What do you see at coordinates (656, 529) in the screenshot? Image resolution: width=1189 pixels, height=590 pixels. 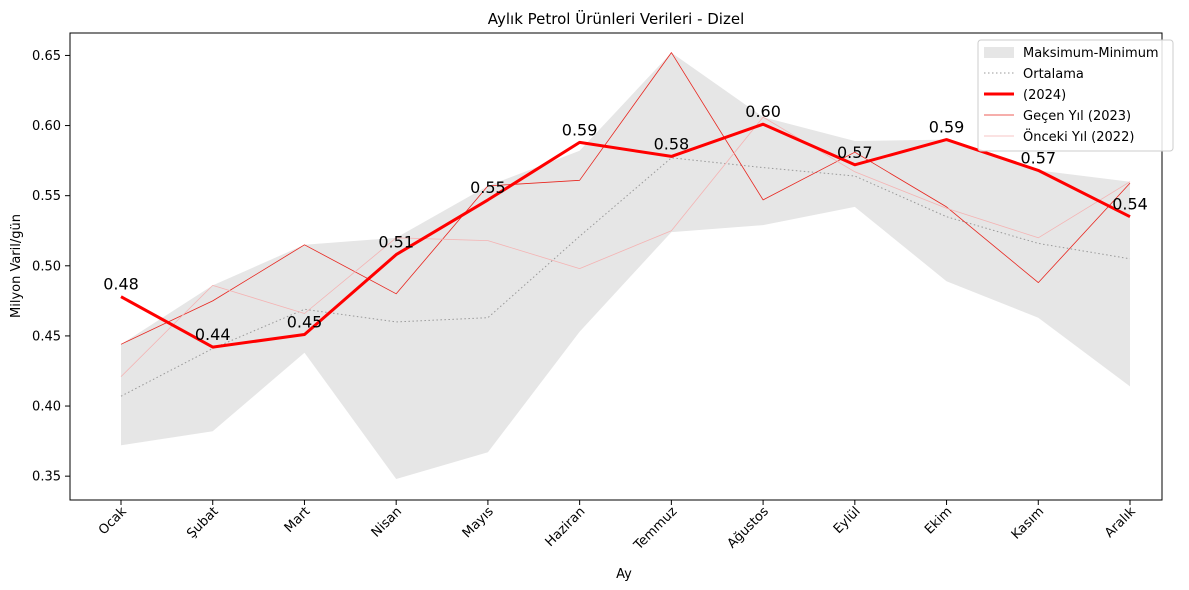 I see `x-tick-label: Temmuz` at bounding box center [656, 529].